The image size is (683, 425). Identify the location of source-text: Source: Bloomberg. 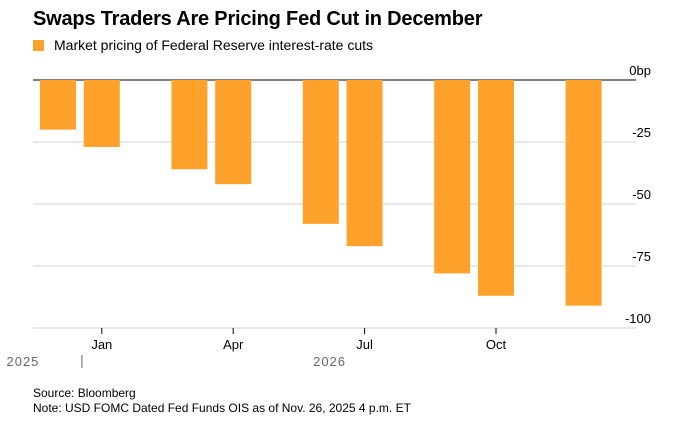
(84, 393).